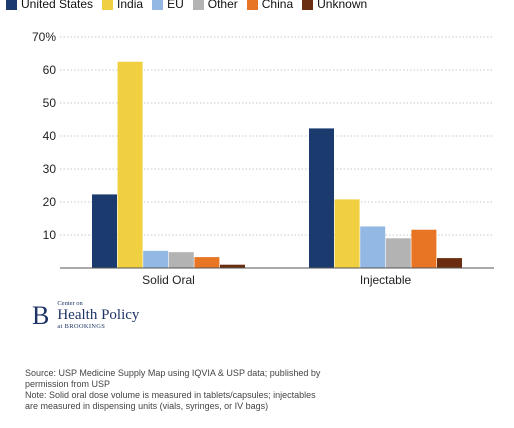 The image size is (514, 428). I want to click on legend-item-other: Other, so click(215, 5).